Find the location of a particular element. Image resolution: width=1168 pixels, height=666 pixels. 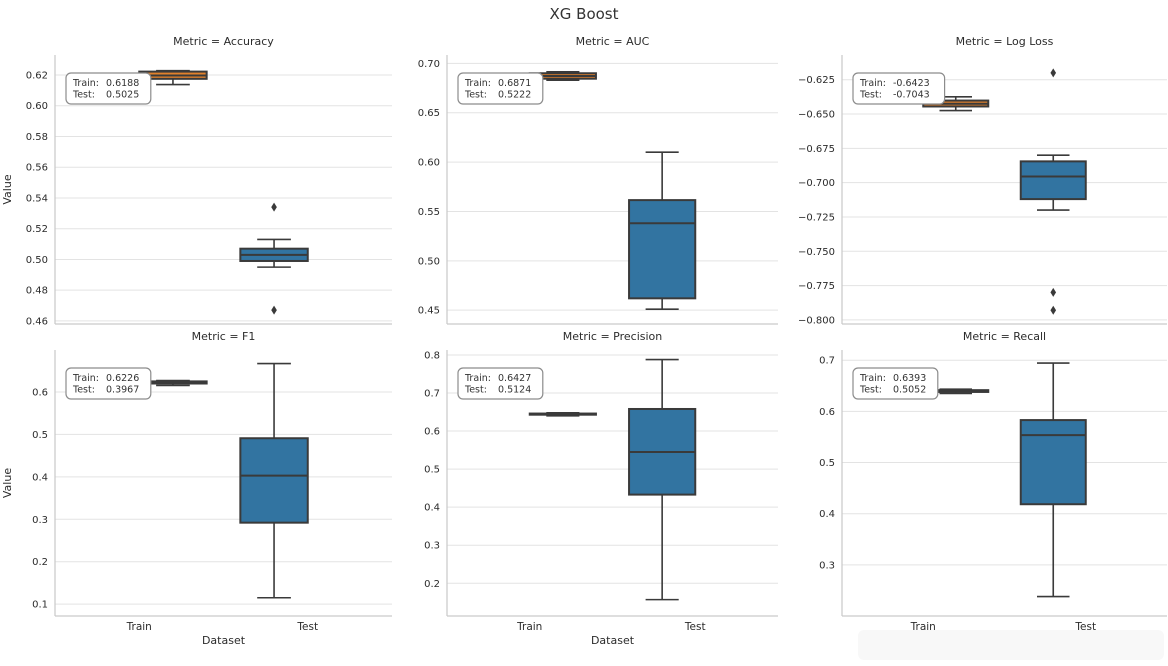

y-tick-label: 0.54 is located at coordinates (37, 198).